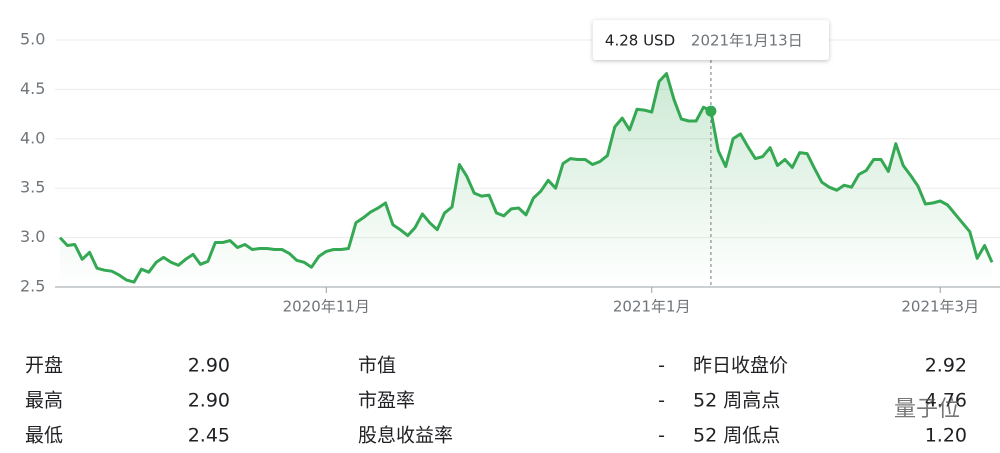  I want to click on stat-label: 最低, so click(44, 436).